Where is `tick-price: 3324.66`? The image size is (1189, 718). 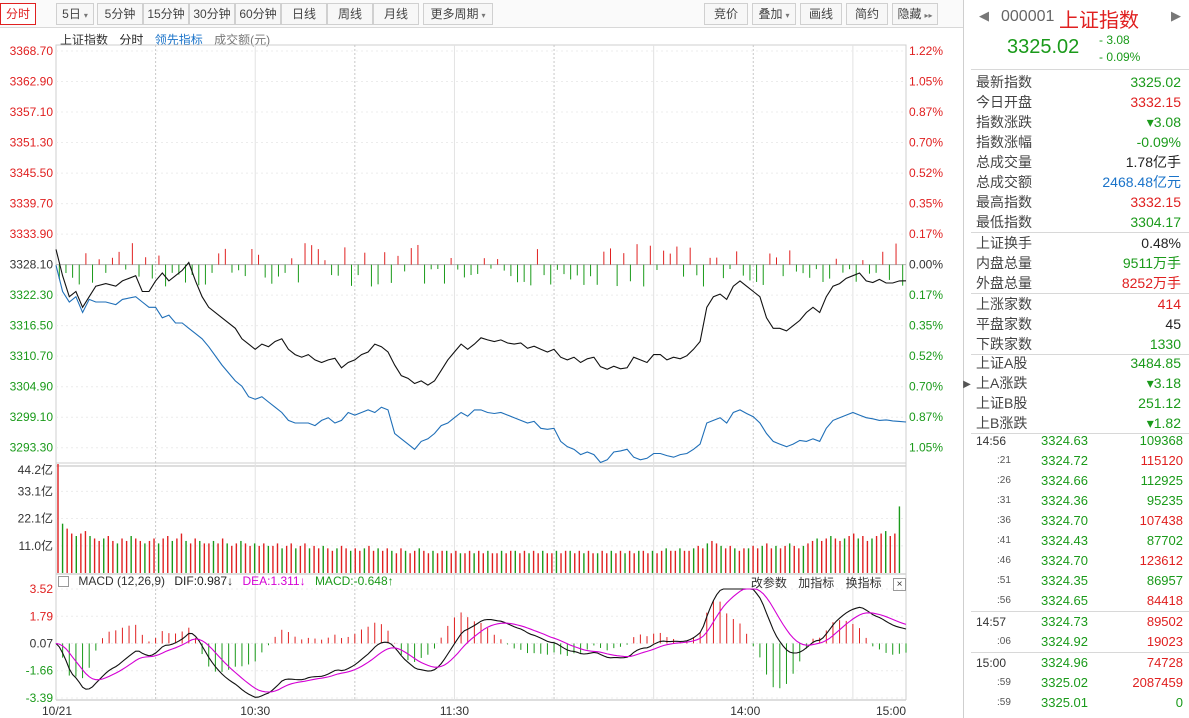
tick-price: 3324.66 is located at coordinates (1064, 480).